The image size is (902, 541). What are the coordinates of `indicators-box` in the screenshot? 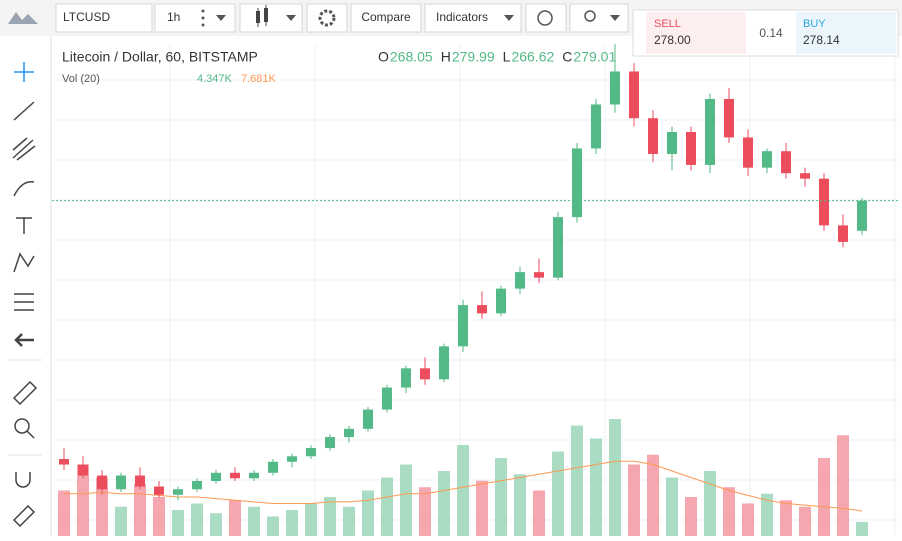 It's located at (473, 18).